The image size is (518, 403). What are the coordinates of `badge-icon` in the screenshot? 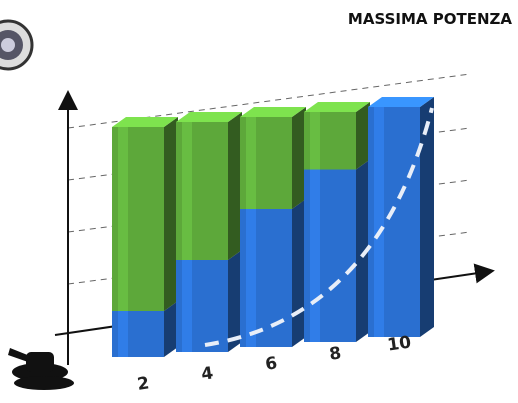 It's located at (17, 45).